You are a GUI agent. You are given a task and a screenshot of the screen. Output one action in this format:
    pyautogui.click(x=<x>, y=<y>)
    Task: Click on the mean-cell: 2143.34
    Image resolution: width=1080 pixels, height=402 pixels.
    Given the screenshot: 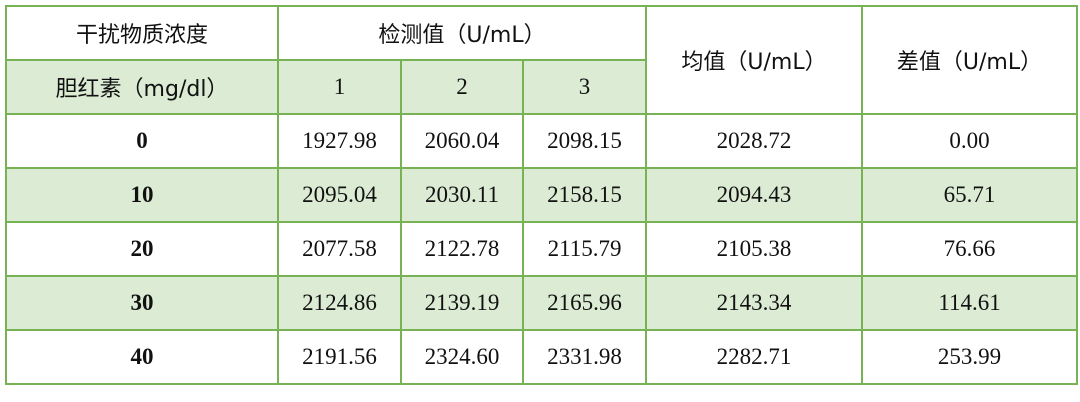 What is the action you would take?
    pyautogui.click(x=754, y=303)
    